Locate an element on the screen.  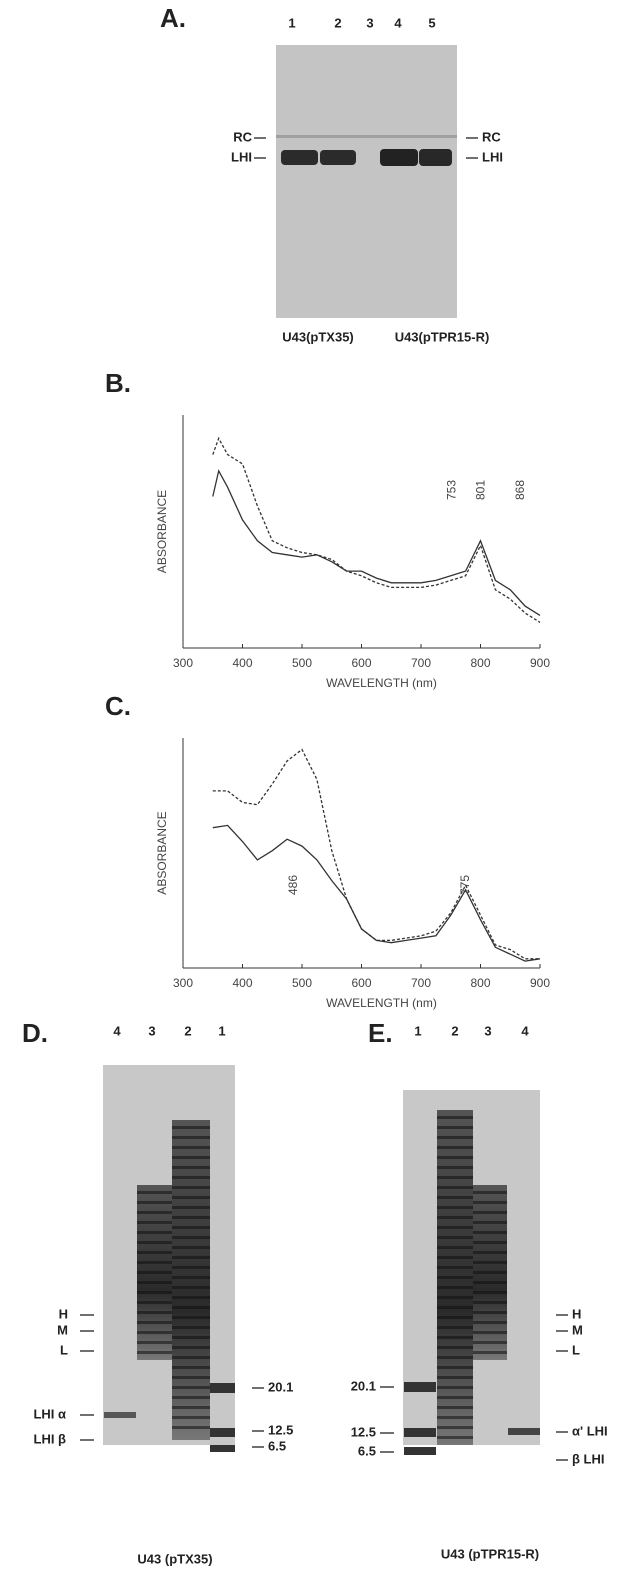
caption: U43 (pTPR15-R) is located at coordinates (490, 1553).